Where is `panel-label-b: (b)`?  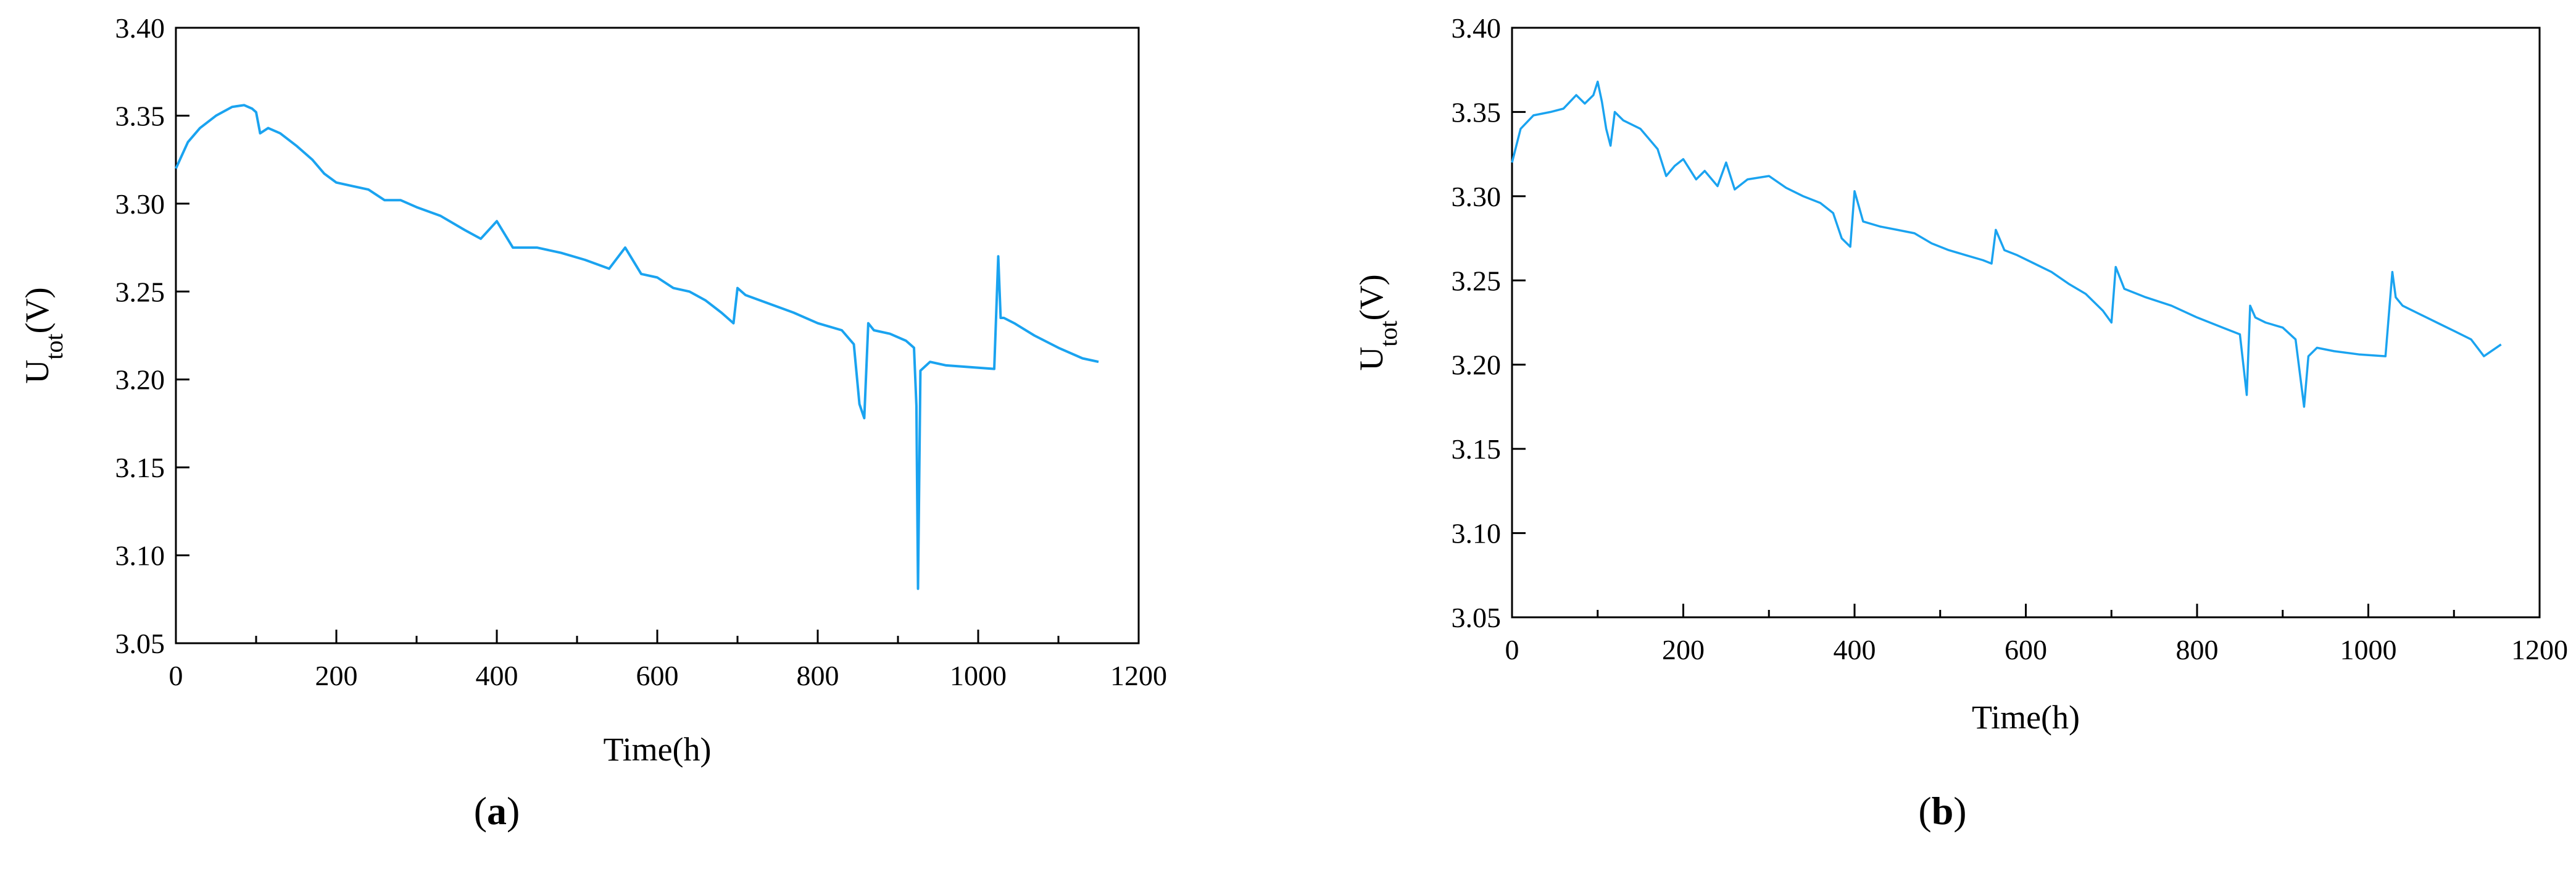
panel-label-b: (b) is located at coordinates (1942, 811).